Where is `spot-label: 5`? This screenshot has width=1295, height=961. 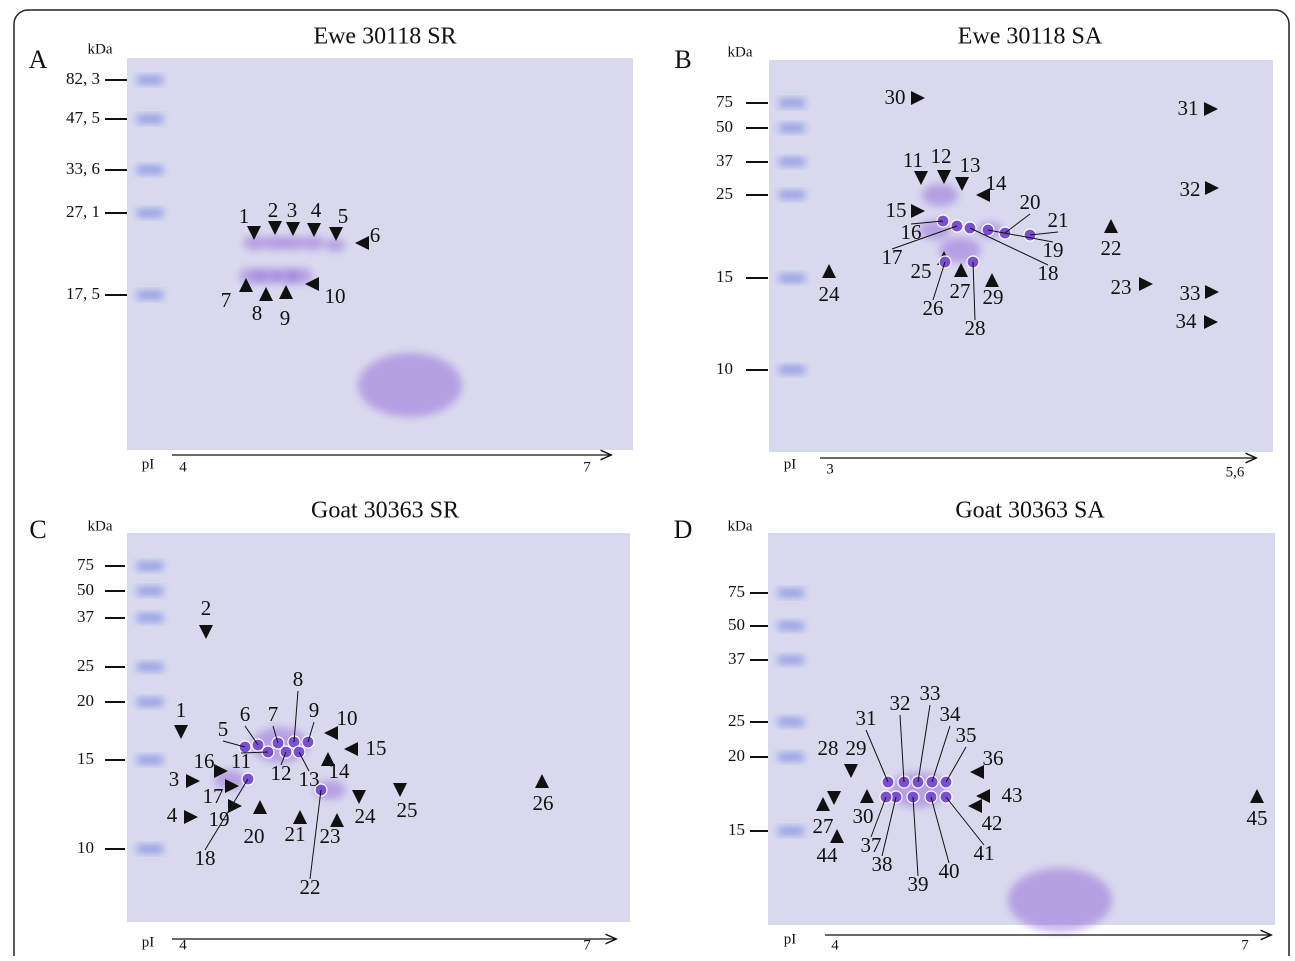 spot-label: 5 is located at coordinates (223, 729).